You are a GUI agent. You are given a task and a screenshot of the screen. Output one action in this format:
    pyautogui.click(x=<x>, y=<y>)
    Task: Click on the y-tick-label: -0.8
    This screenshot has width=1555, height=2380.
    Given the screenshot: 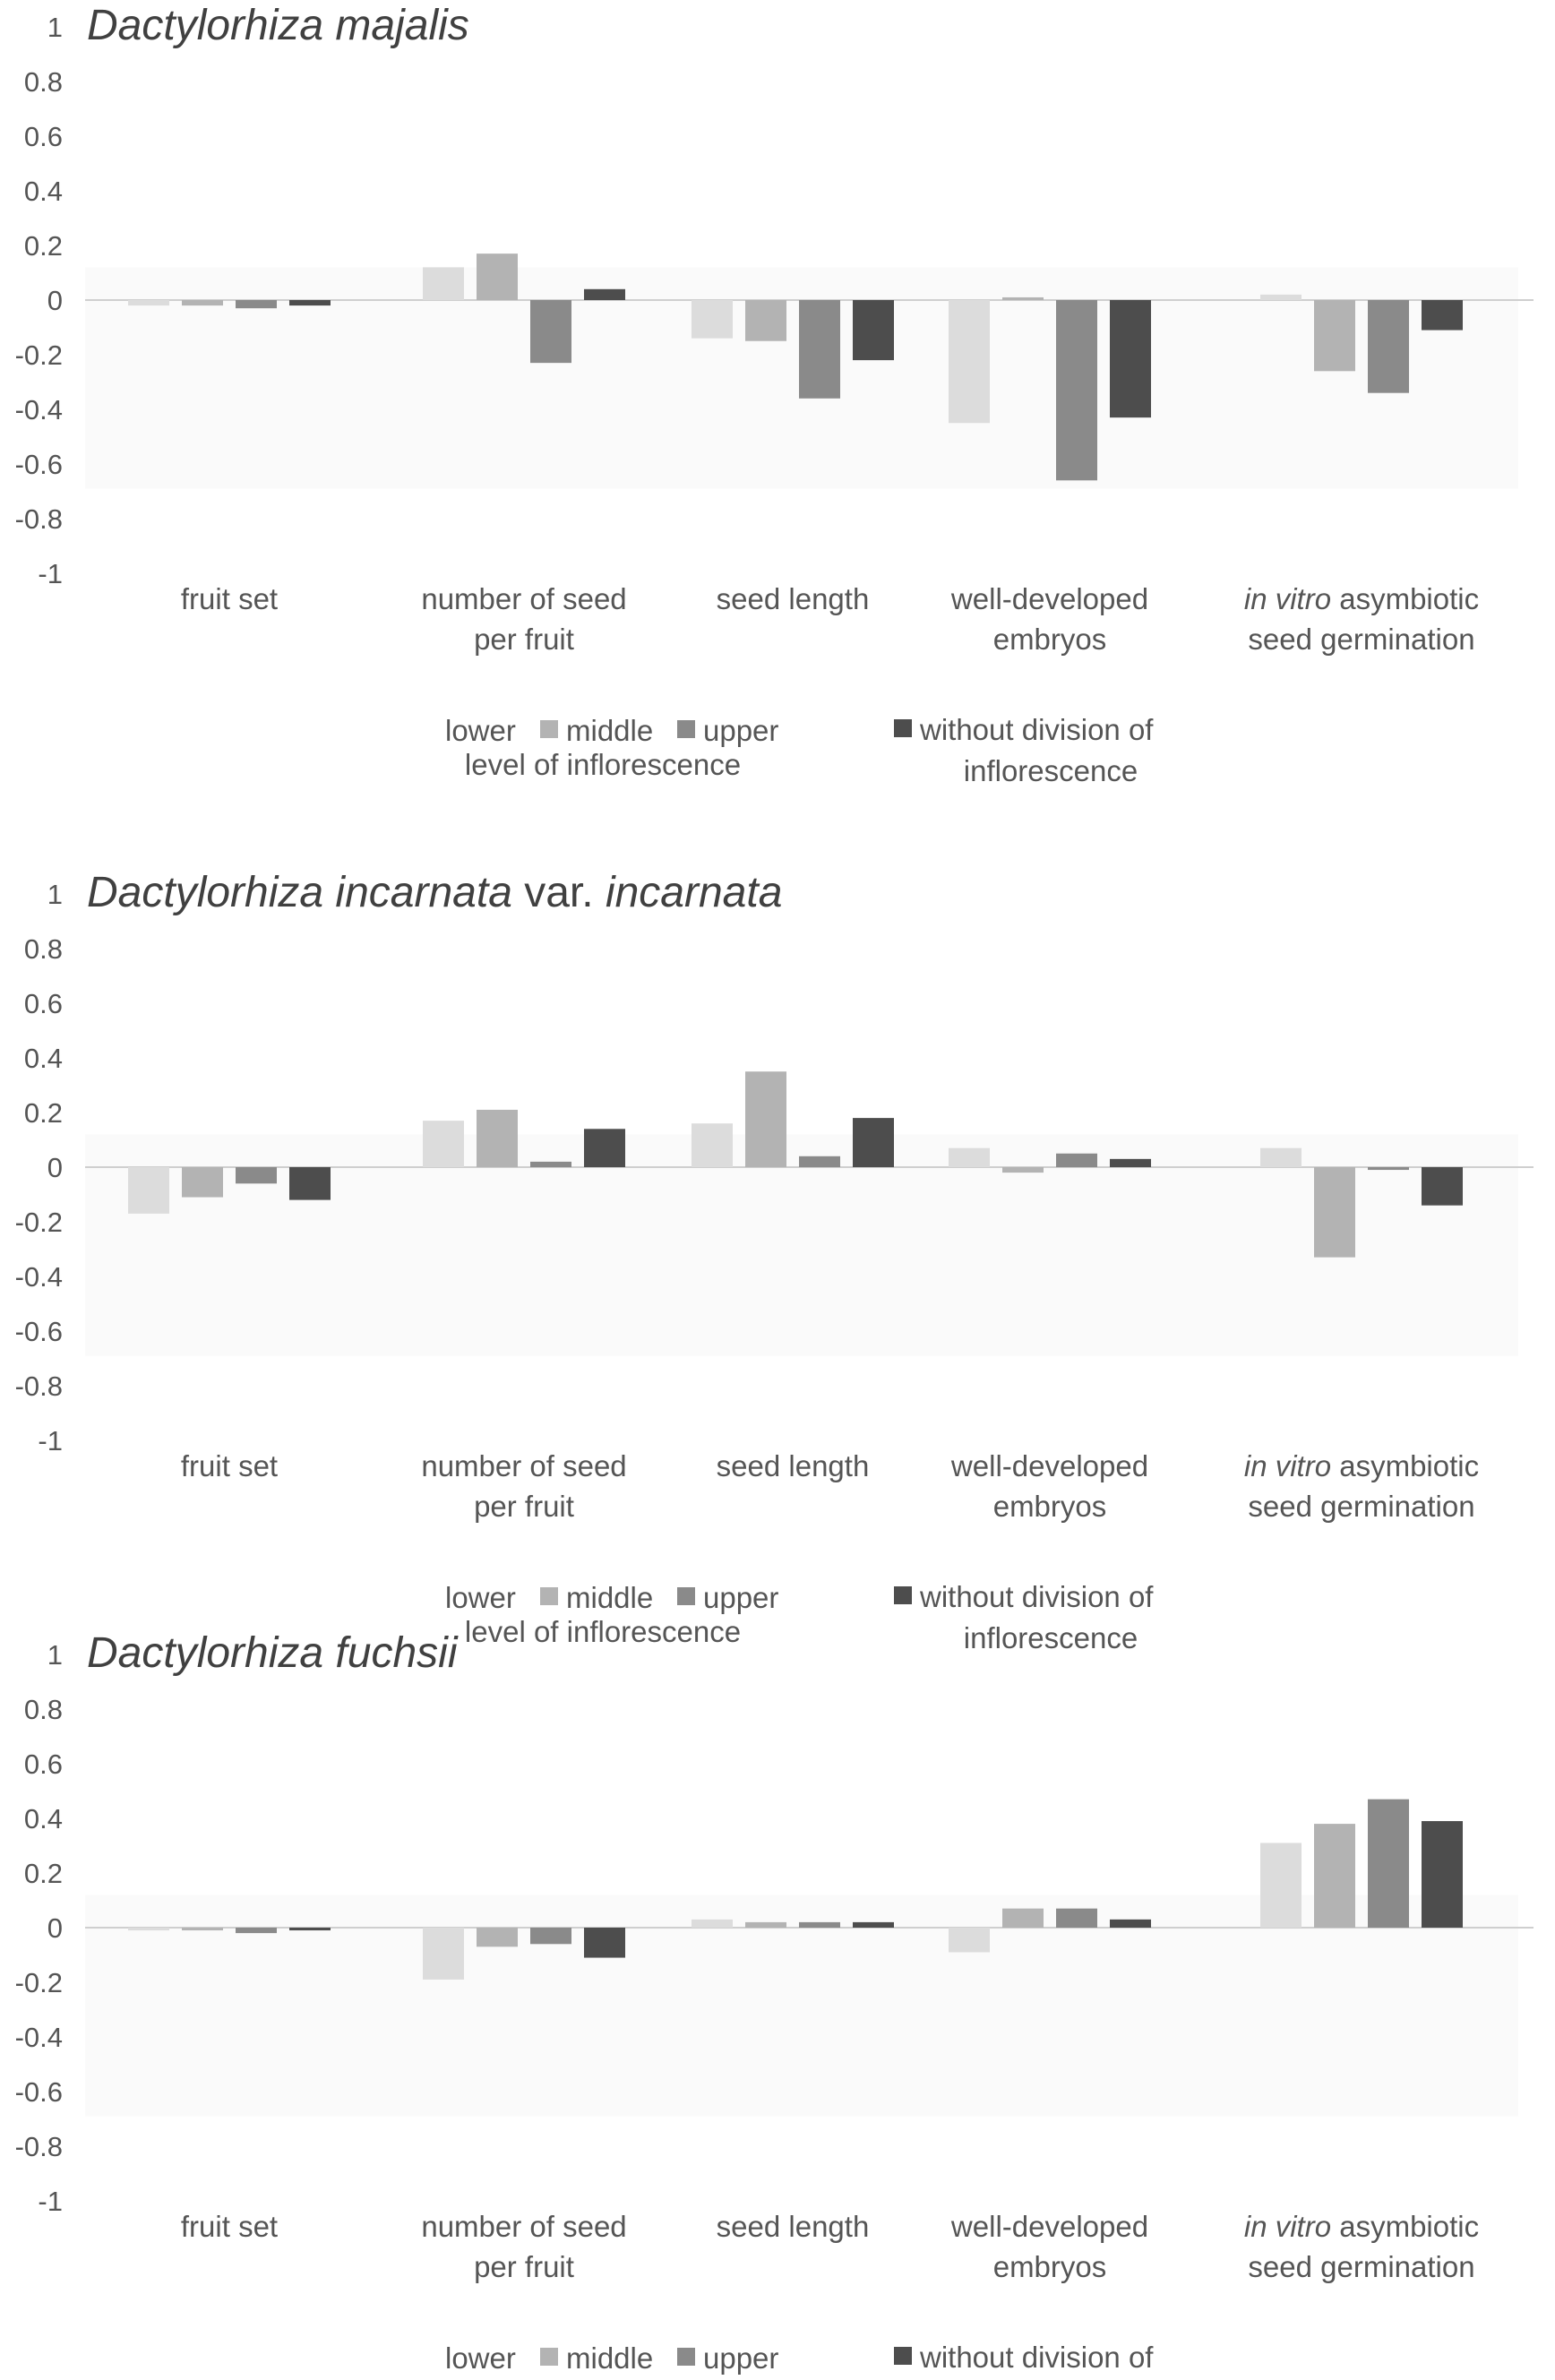 What is the action you would take?
    pyautogui.click(x=39, y=1386)
    